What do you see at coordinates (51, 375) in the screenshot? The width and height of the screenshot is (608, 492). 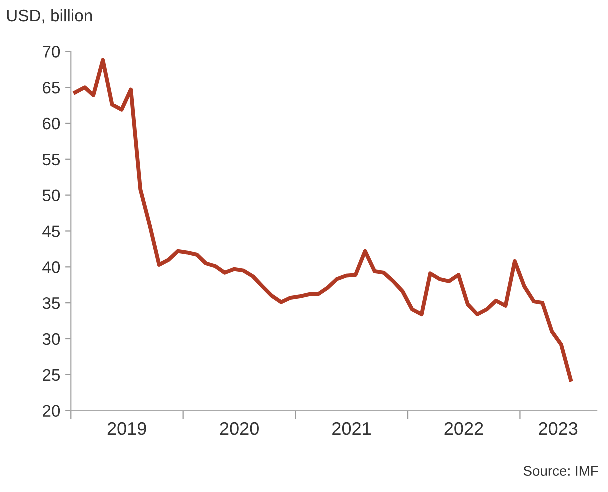 I see `y-tick-label: 25` at bounding box center [51, 375].